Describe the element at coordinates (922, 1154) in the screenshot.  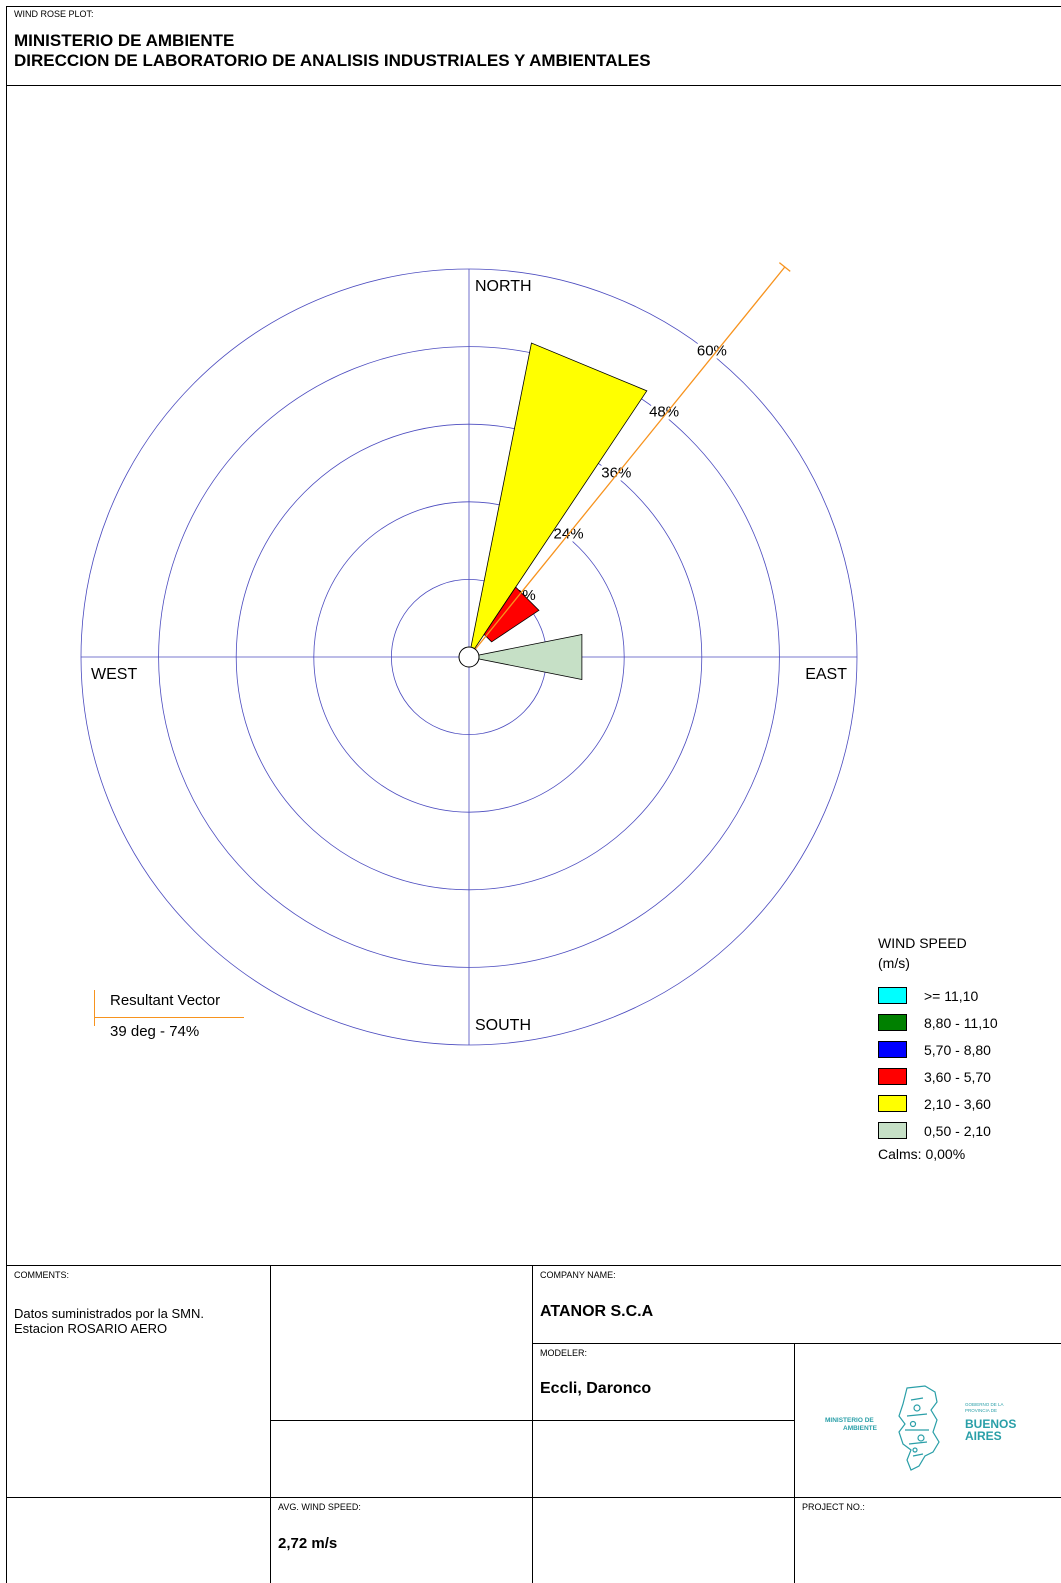
I see `legend-calms: Calms: 0,00%` at that location.